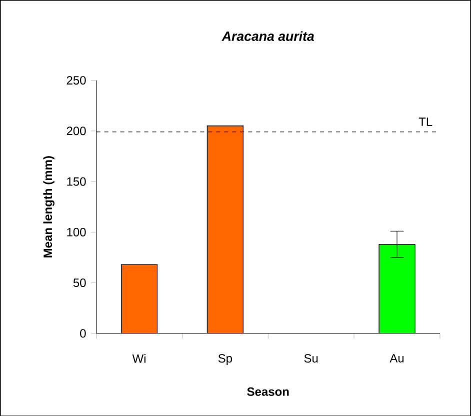 Image resolution: width=471 pixels, height=416 pixels. I want to click on y-axis-title: Mean length (mm), so click(48, 207).